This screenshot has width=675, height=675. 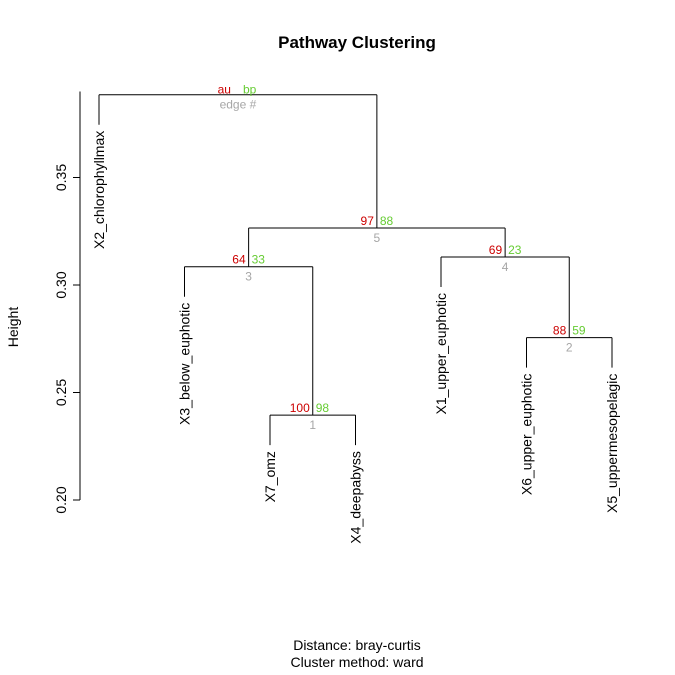 I want to click on legend-au: au, so click(x=224, y=90).